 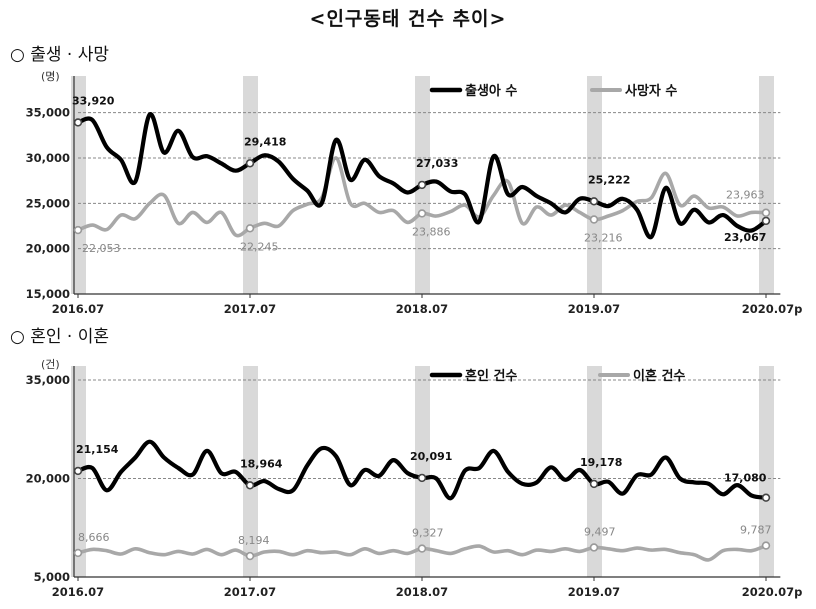 What do you see at coordinates (609, 179) in the screenshot?
I see `data-label: 25,222` at bounding box center [609, 179].